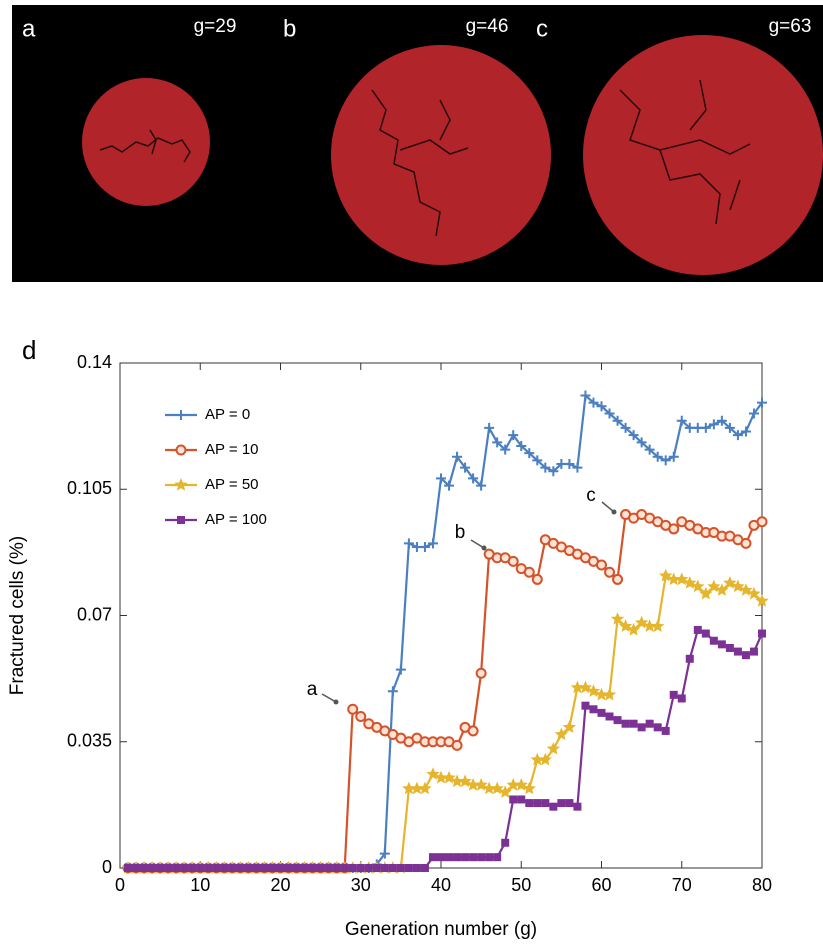  What do you see at coordinates (94, 362) in the screenshot?
I see `y-tick-label: 0.14` at bounding box center [94, 362].